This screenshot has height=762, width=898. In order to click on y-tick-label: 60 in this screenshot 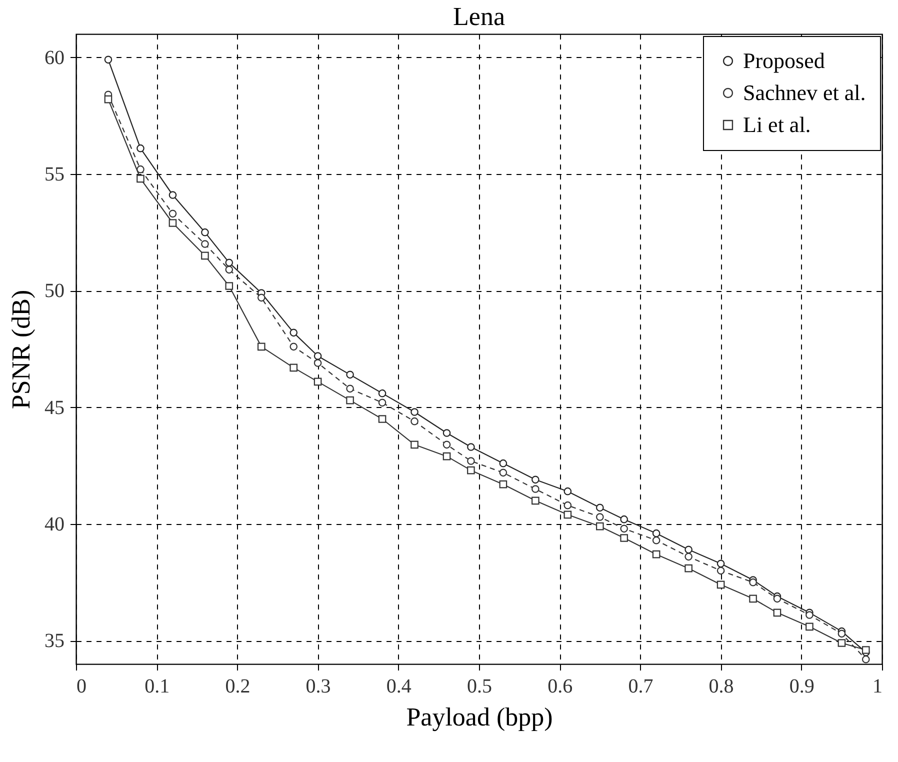, I will do `click(54, 57)`.